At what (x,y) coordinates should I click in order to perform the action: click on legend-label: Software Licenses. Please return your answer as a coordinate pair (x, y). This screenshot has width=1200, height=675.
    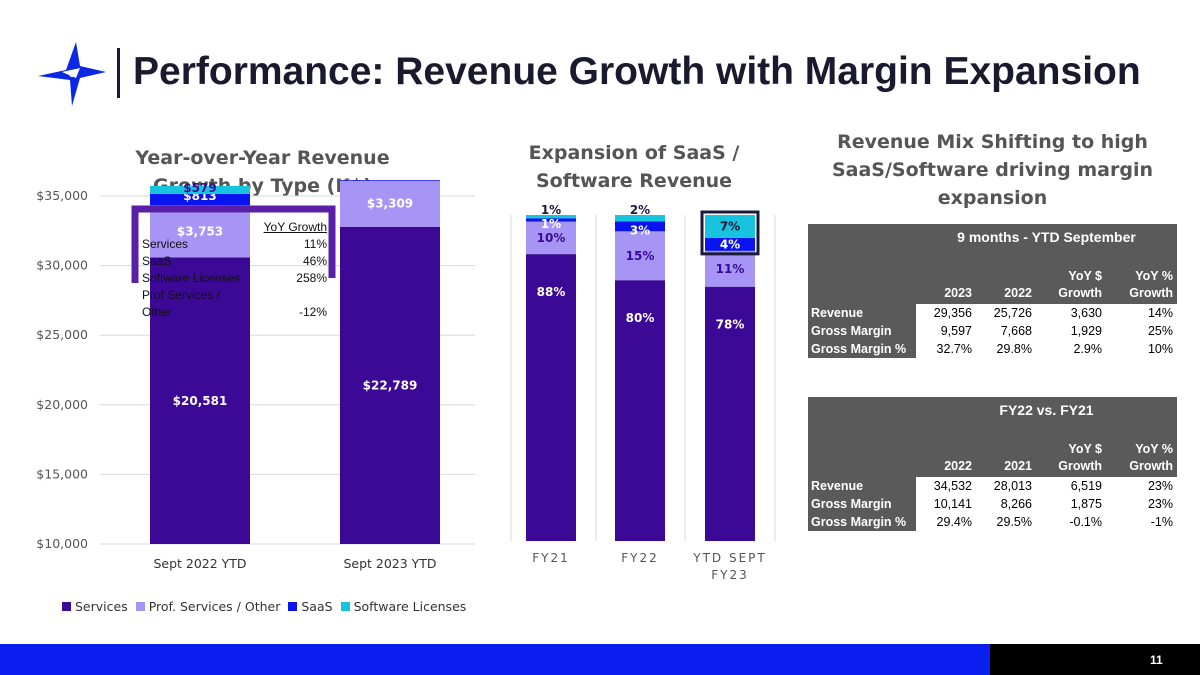
    Looking at the image, I should click on (410, 606).